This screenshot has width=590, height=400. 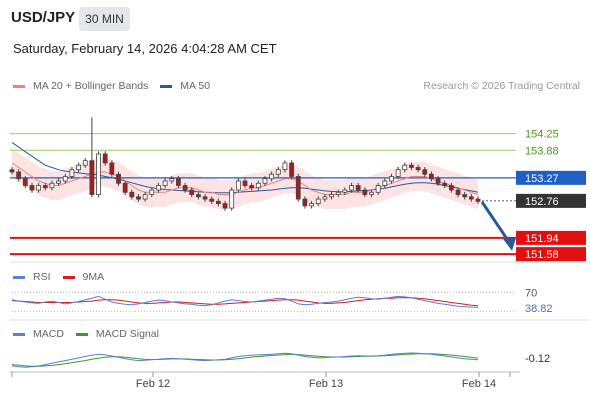 What do you see at coordinates (111, 86) in the screenshot?
I see `main-legend: MA 20 + Bollinger Bands MA 50` at bounding box center [111, 86].